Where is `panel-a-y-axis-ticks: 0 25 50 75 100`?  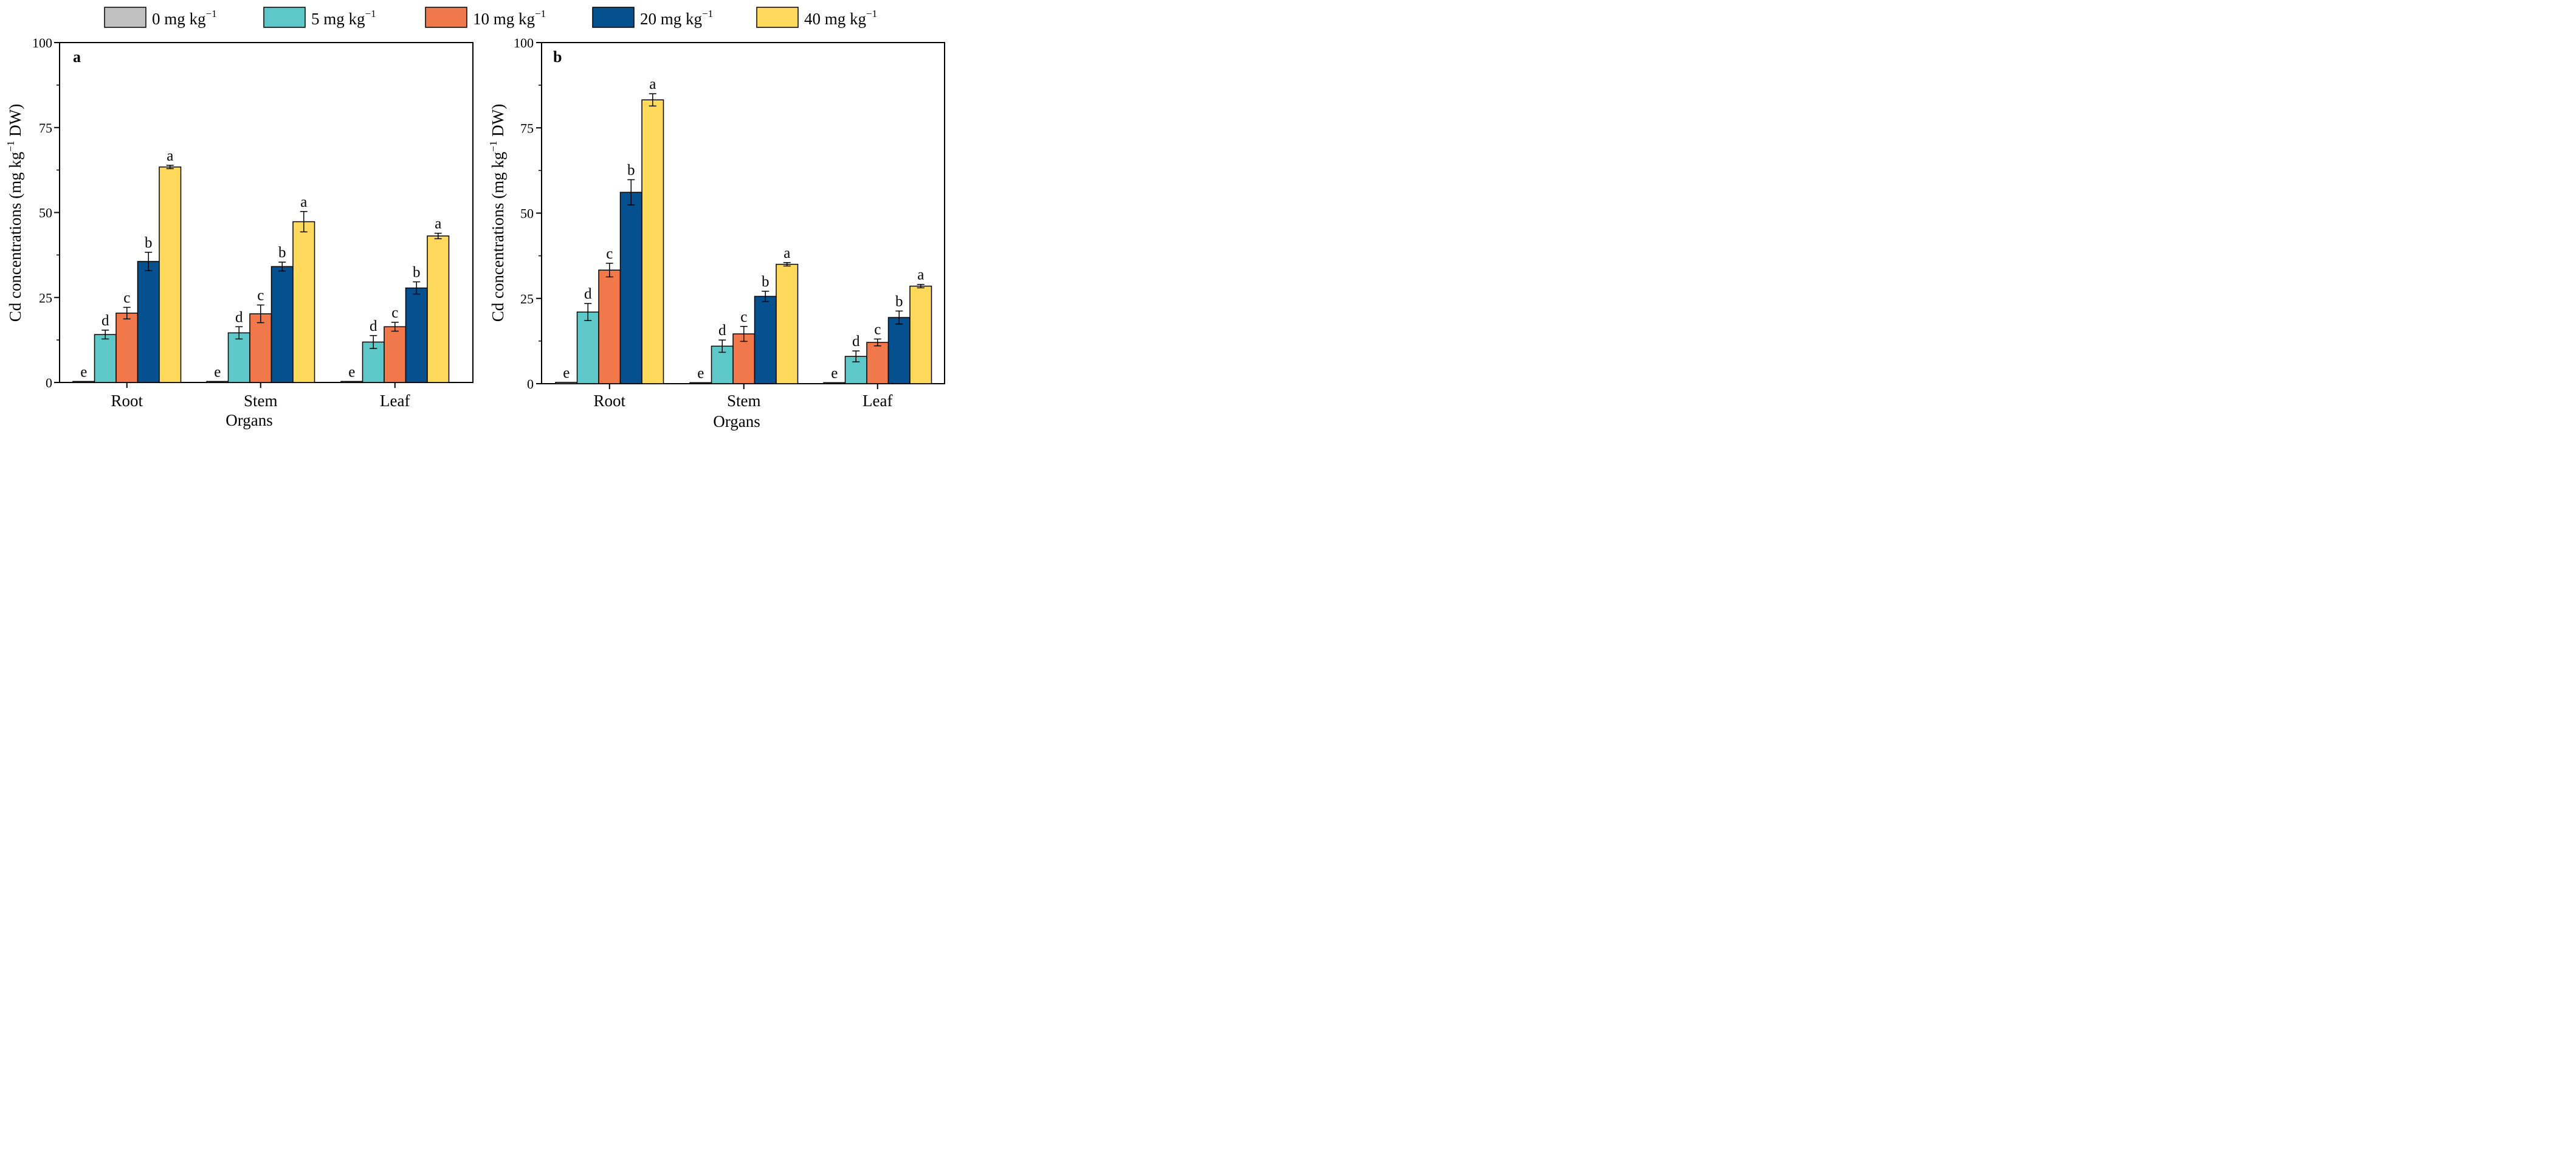
panel-a-y-axis-ticks: 0 25 50 75 100 is located at coordinates (46, 212).